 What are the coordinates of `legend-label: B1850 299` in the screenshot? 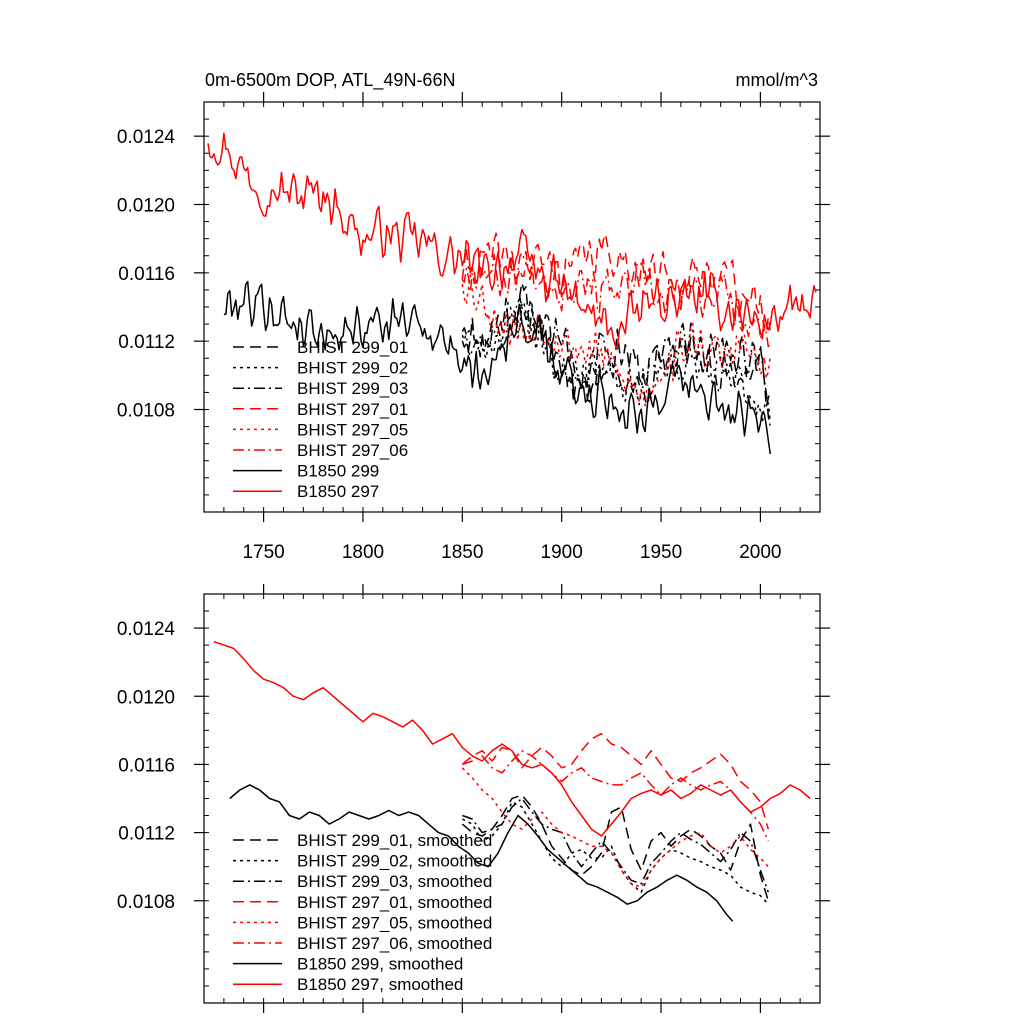 It's located at (338, 471).